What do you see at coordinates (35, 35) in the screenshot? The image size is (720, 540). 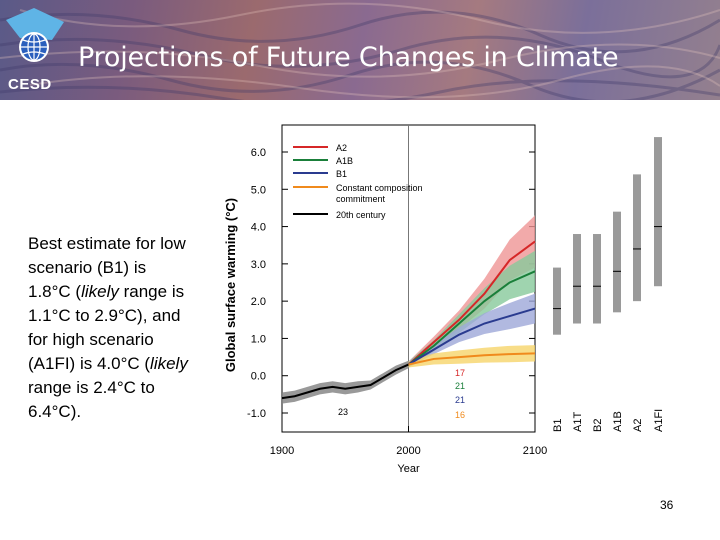 I see `cesd-logo` at bounding box center [35, 35].